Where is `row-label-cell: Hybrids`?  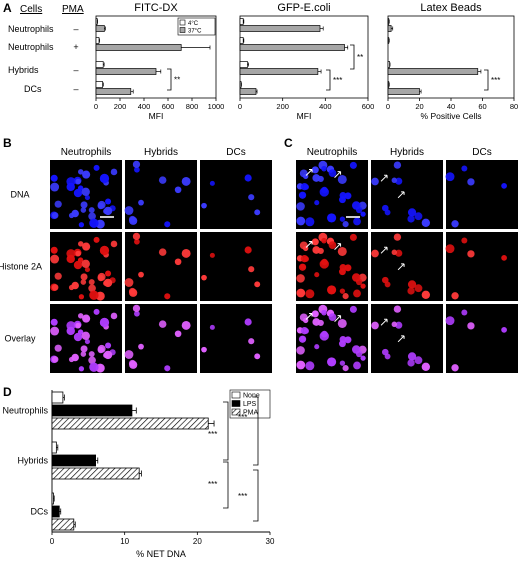 row-label-cell: Hybrids is located at coordinates (23, 70).